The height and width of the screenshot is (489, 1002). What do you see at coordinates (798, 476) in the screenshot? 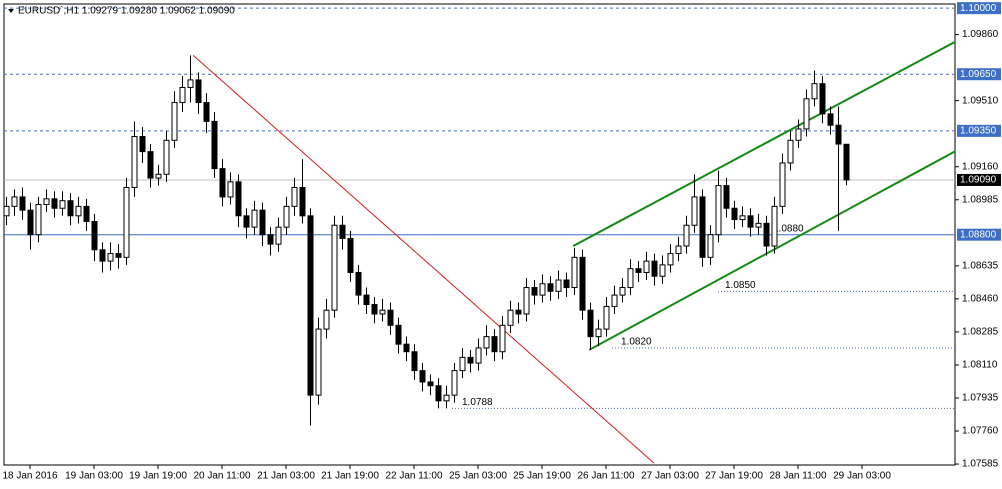
I see `x-tick-label: 28 Jan 11:00` at bounding box center [798, 476].